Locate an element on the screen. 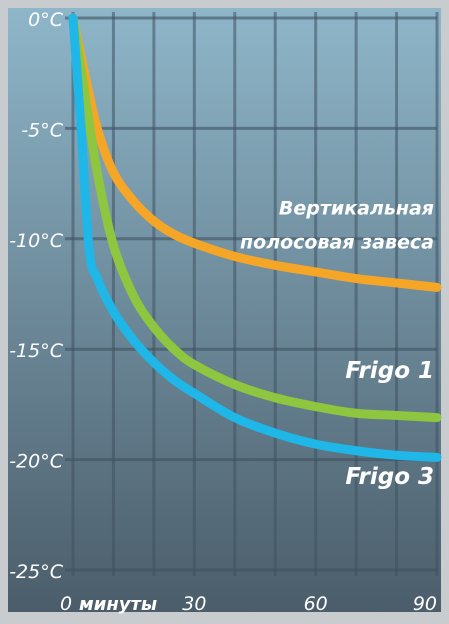 The image size is (449, 624). y-tick-label: -10°C is located at coordinates (36, 241).